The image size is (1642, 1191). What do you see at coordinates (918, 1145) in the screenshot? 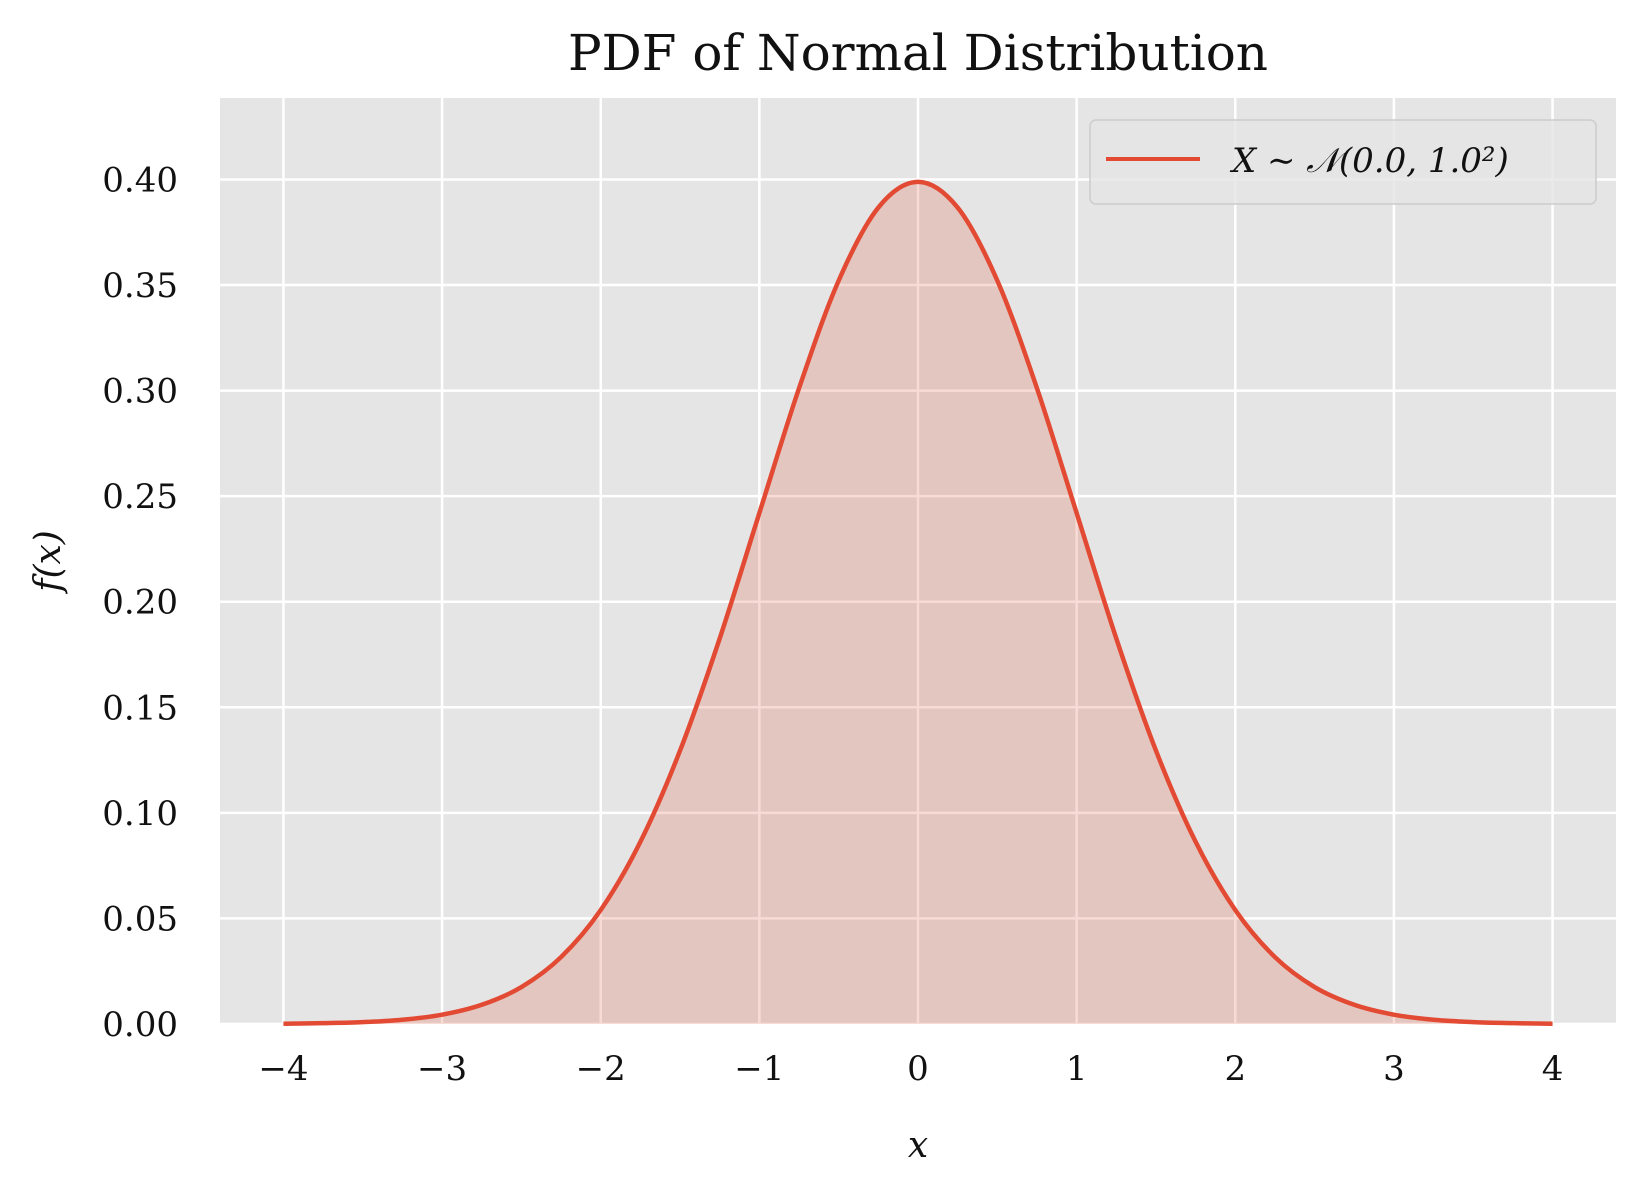
I see `x-axis-label: x` at bounding box center [918, 1145].